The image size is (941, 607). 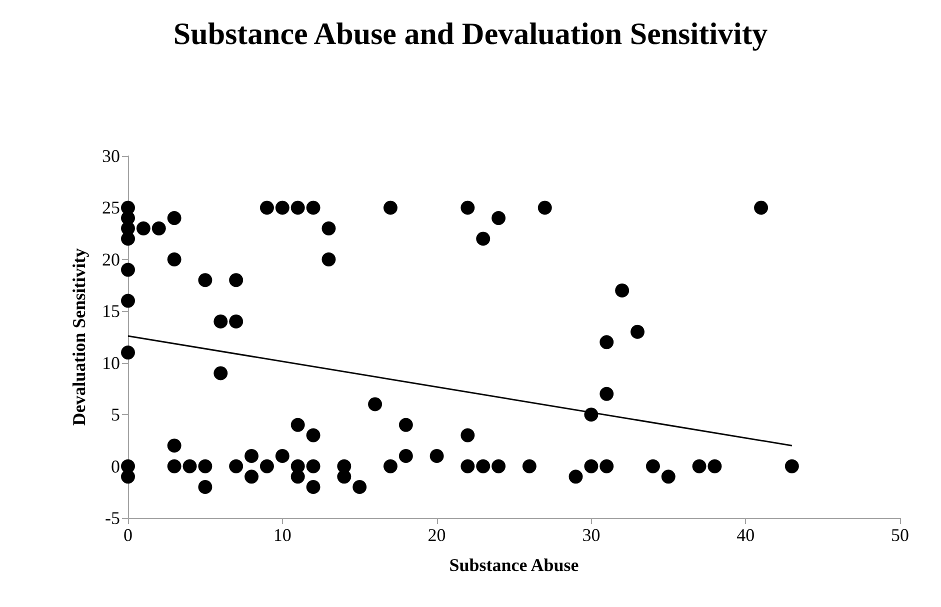 I want to click on y-tick-label: 10, so click(x=111, y=362).